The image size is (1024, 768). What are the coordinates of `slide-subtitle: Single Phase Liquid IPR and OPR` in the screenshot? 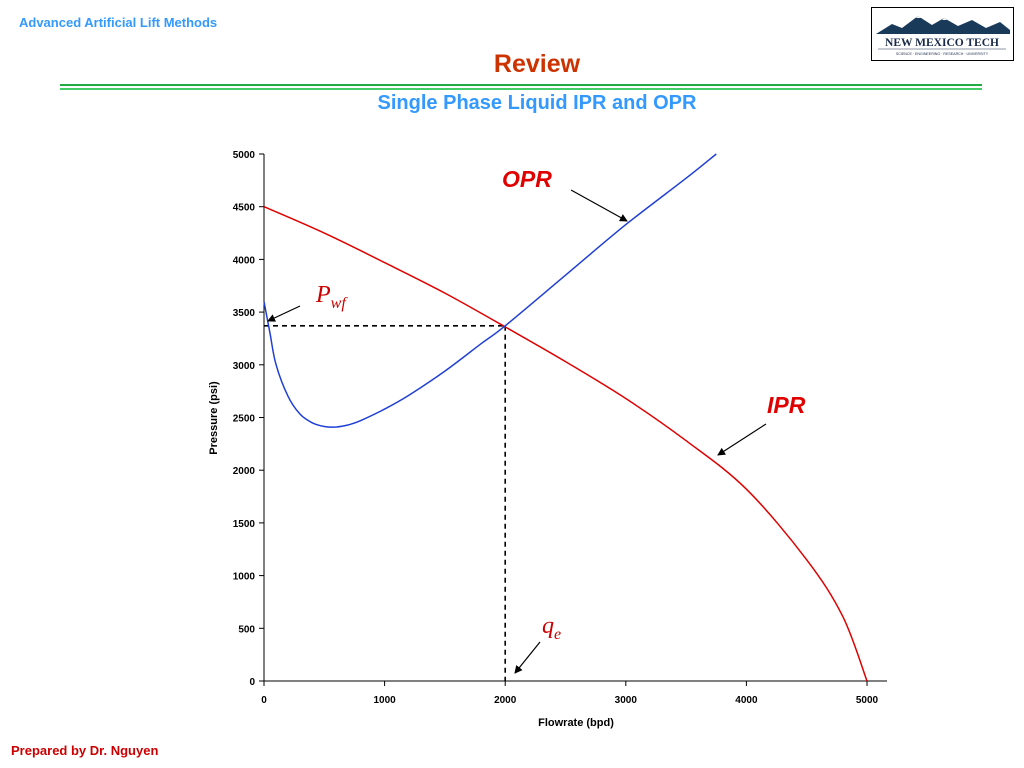 It's located at (537, 103).